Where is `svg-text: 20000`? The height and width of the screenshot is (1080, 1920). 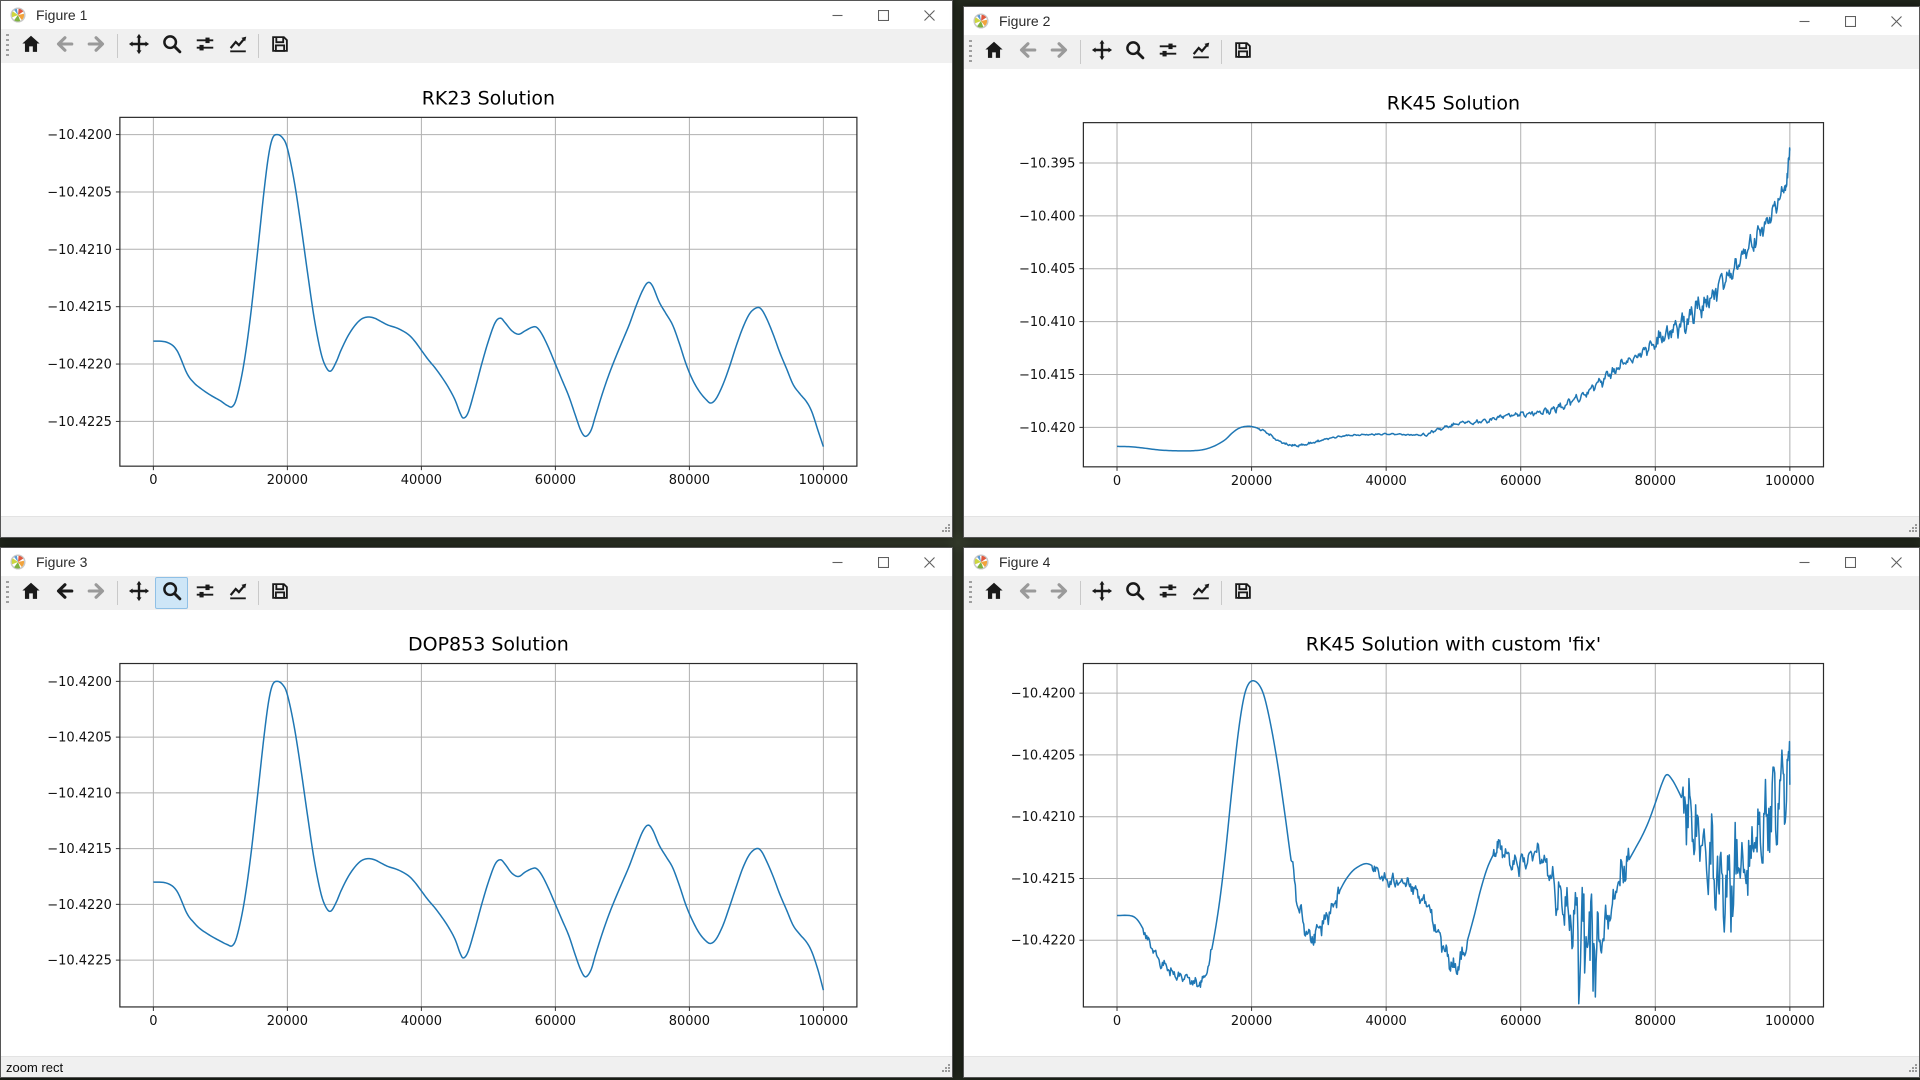
svg-text: 20000 is located at coordinates (1251, 1021).